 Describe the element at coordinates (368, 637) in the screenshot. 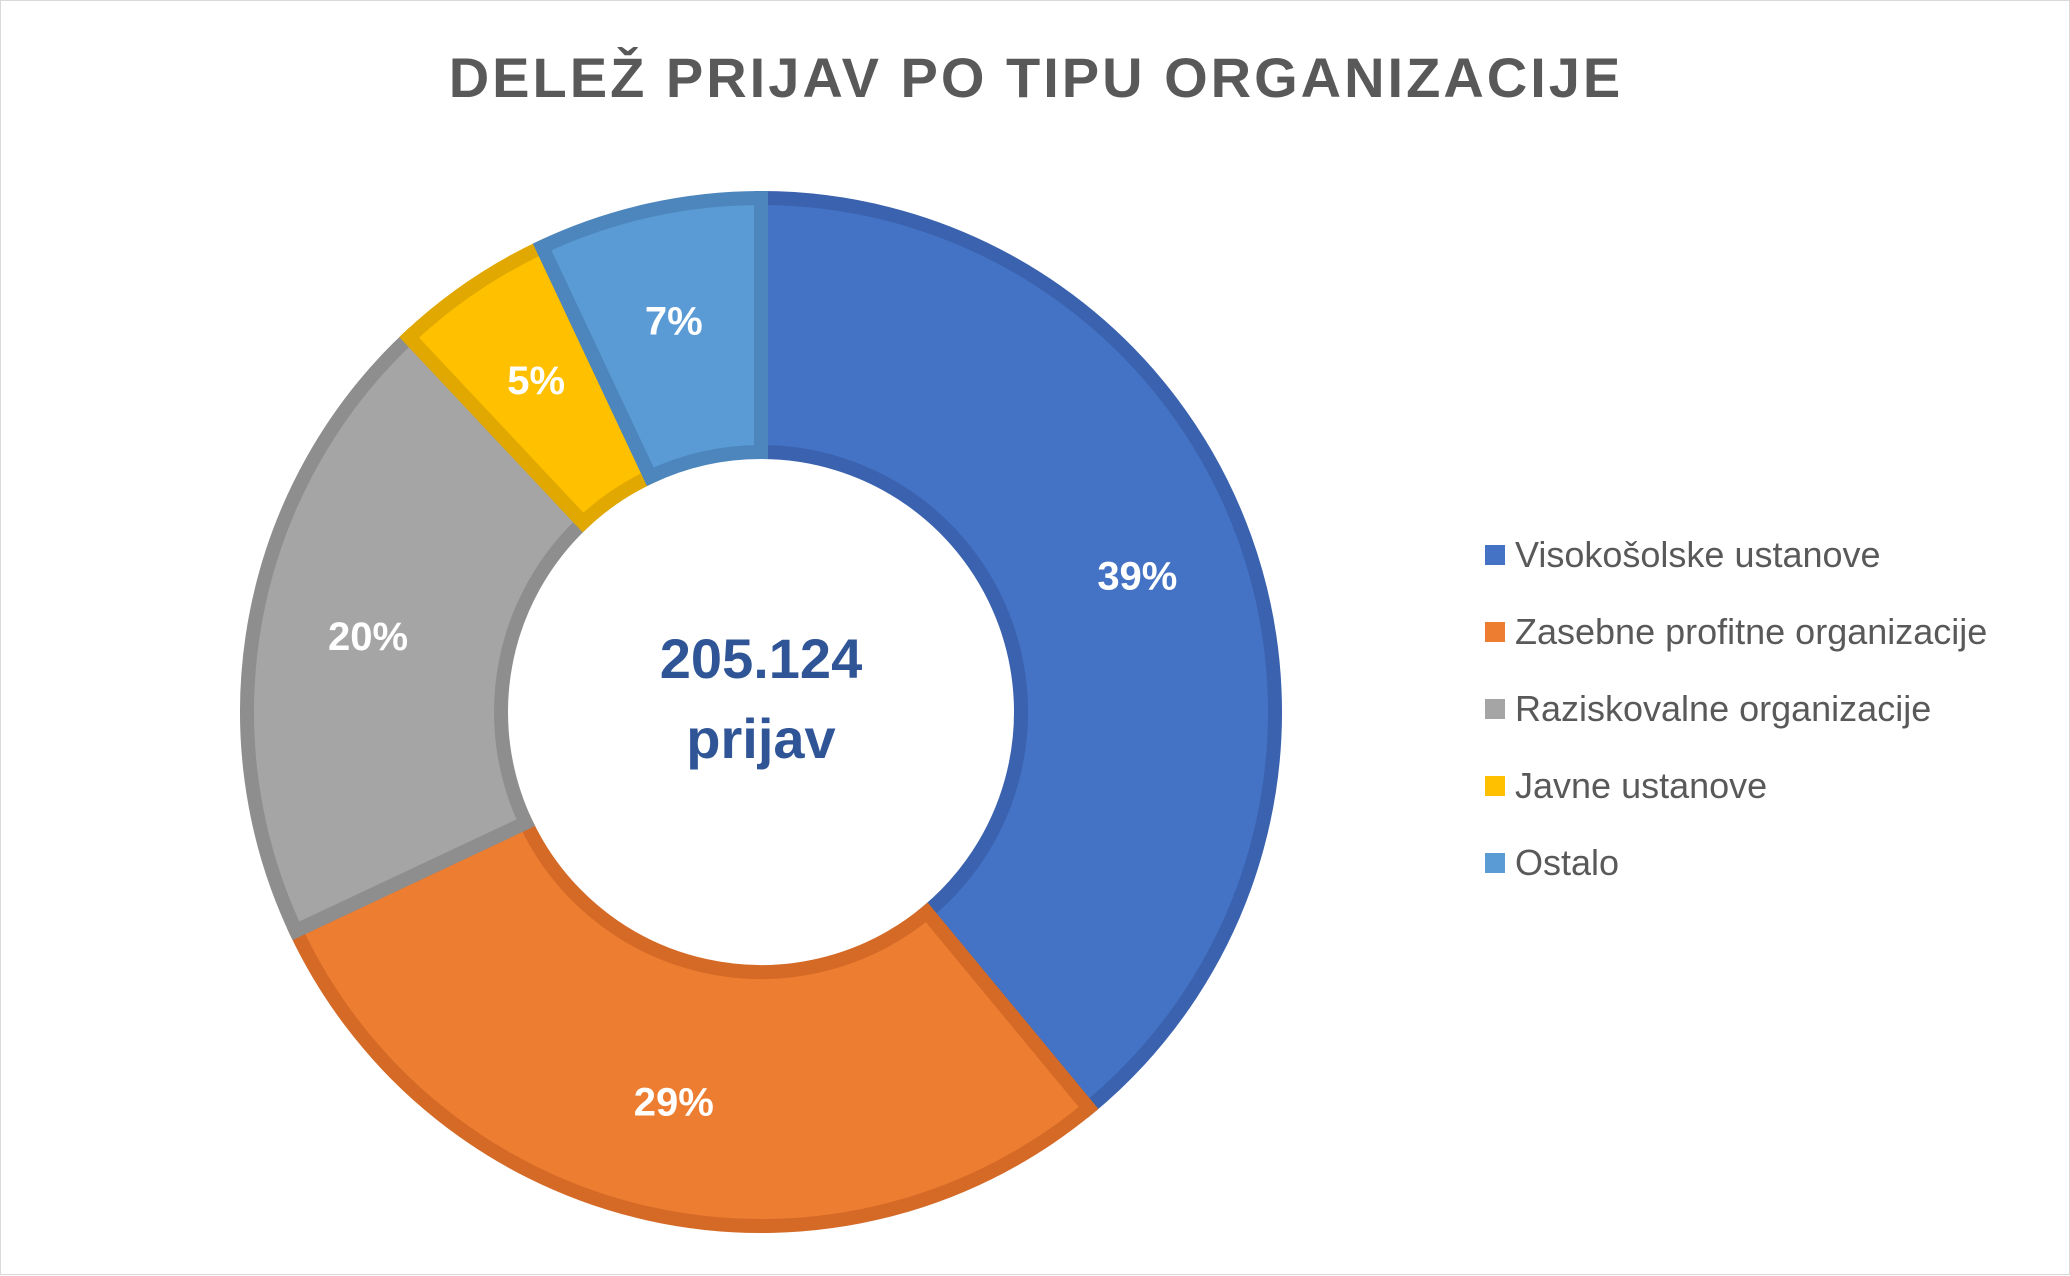

I see `slice-label-3: 20%` at that location.